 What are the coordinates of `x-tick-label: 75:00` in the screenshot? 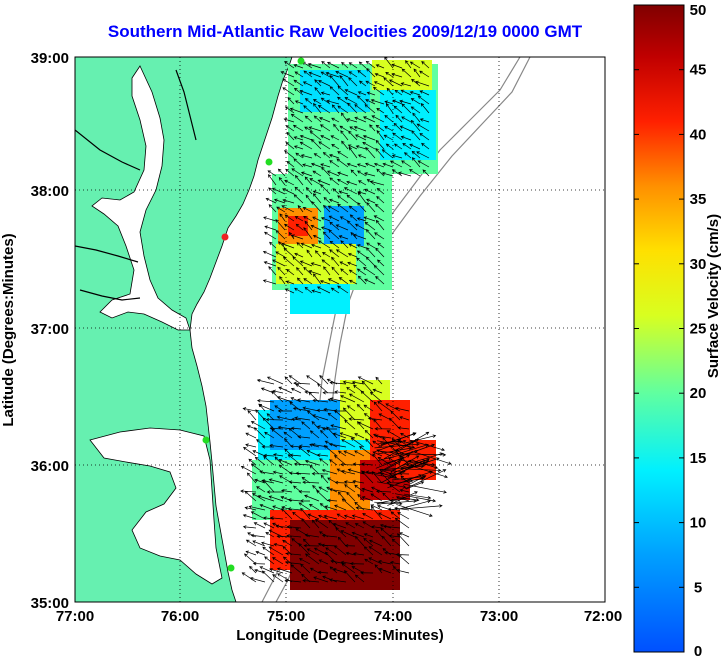 It's located at (286, 616).